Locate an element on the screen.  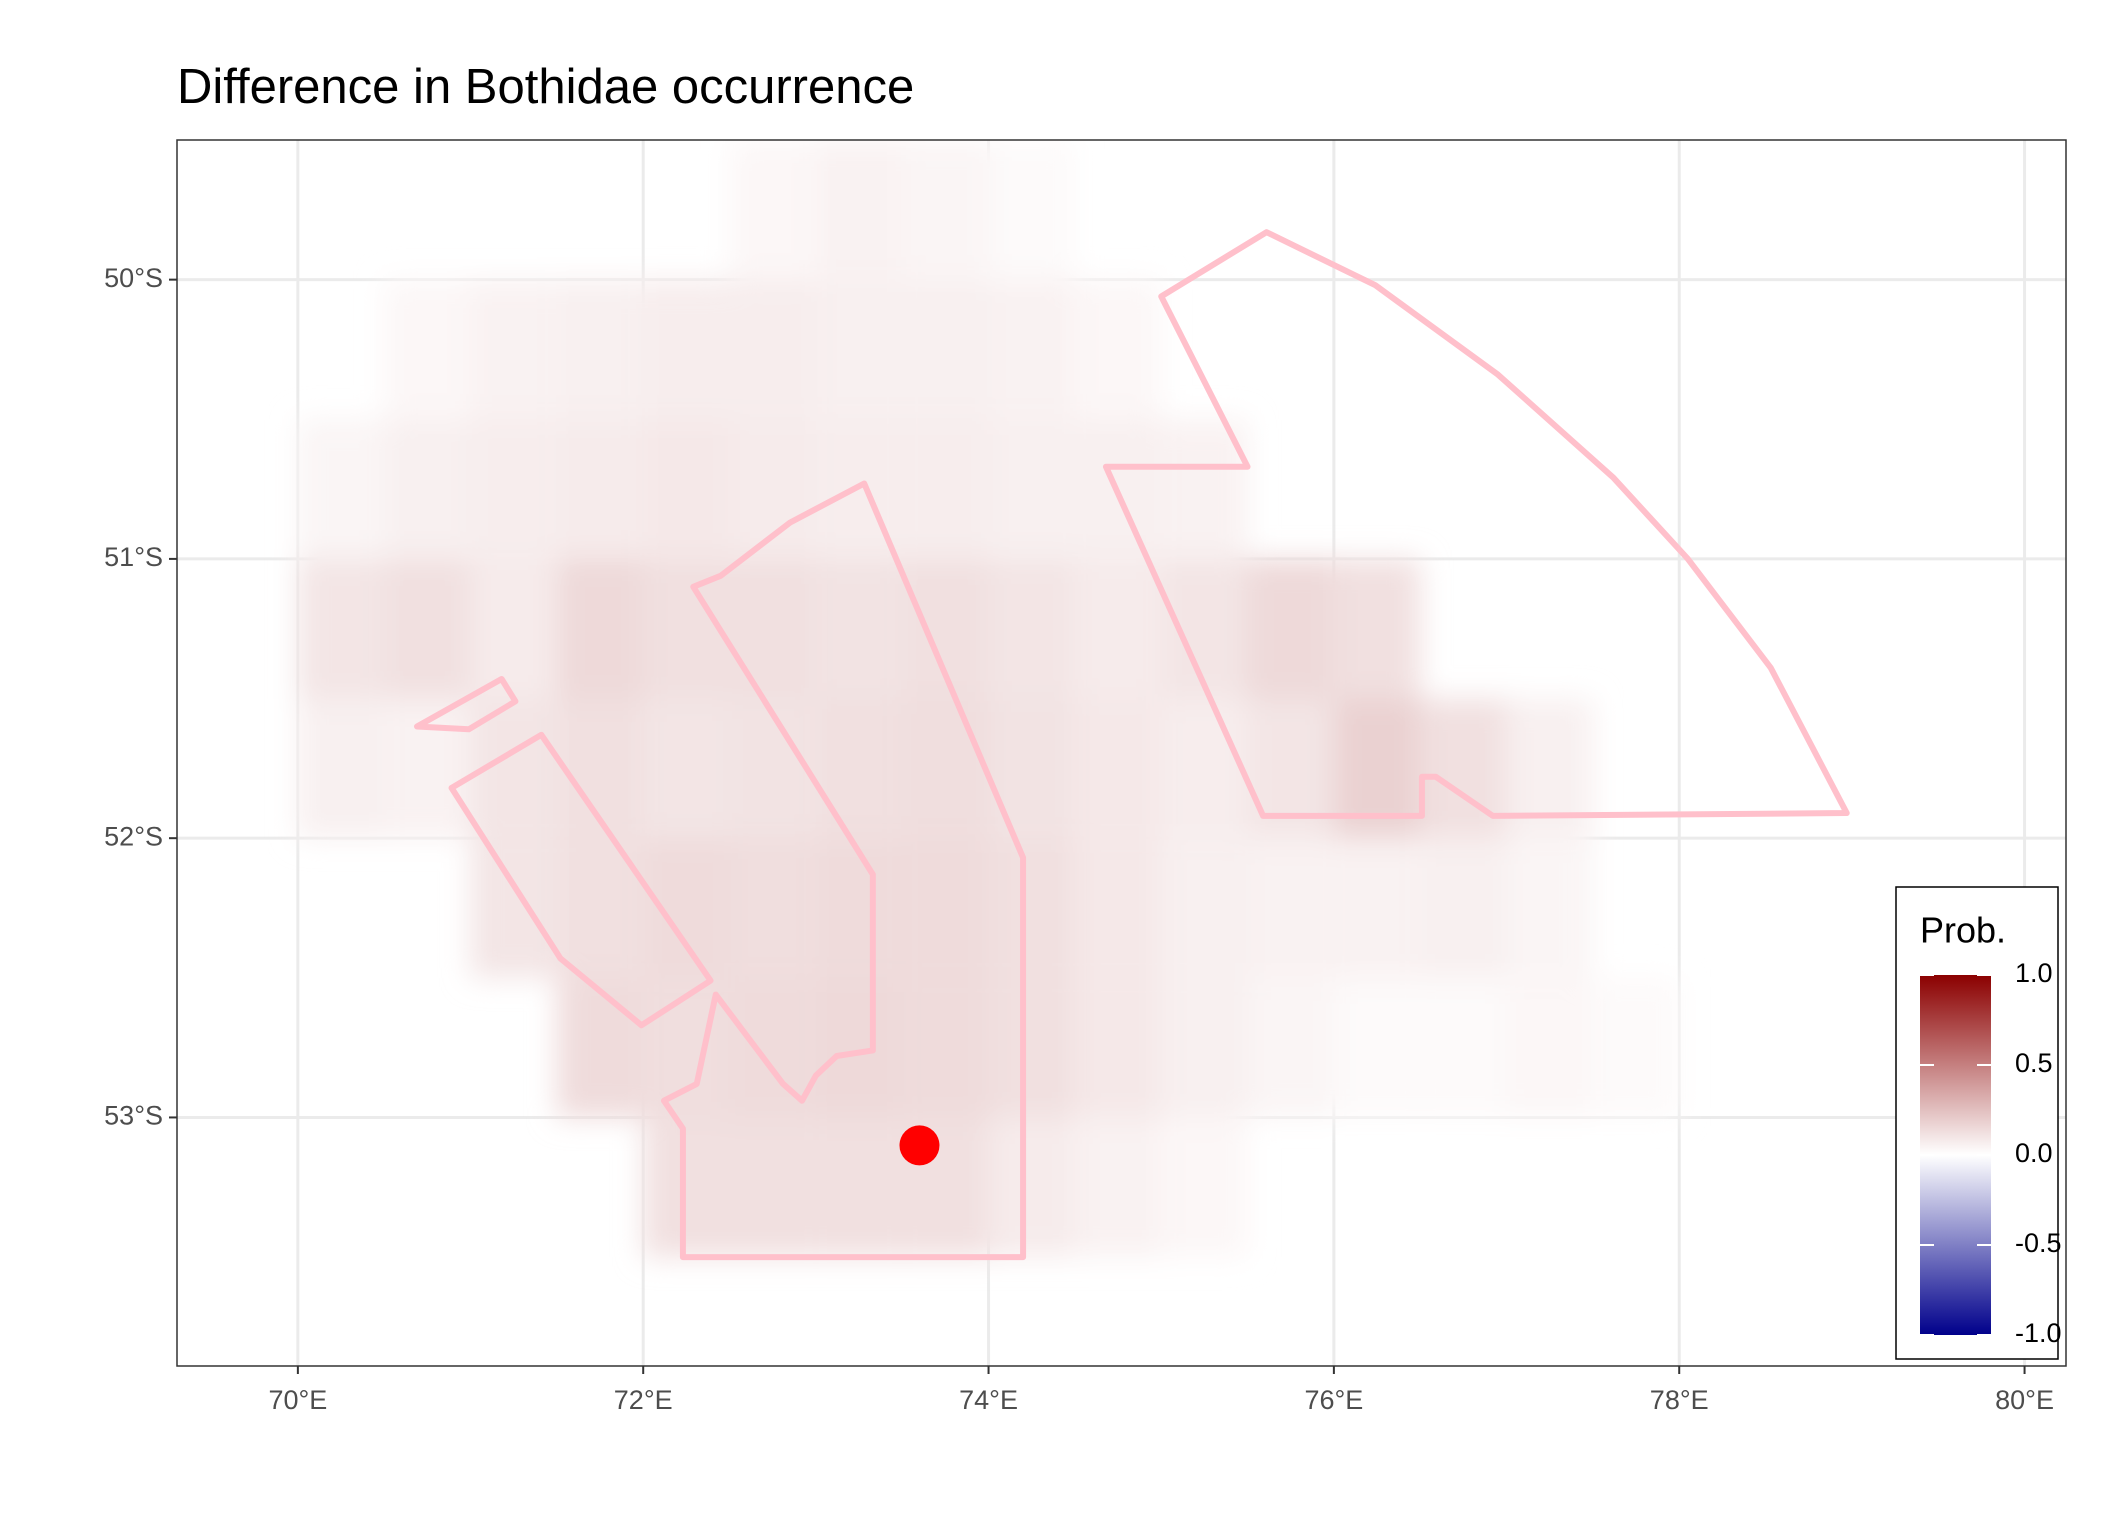
y-tick-label: 53°S is located at coordinates (133, 1116).